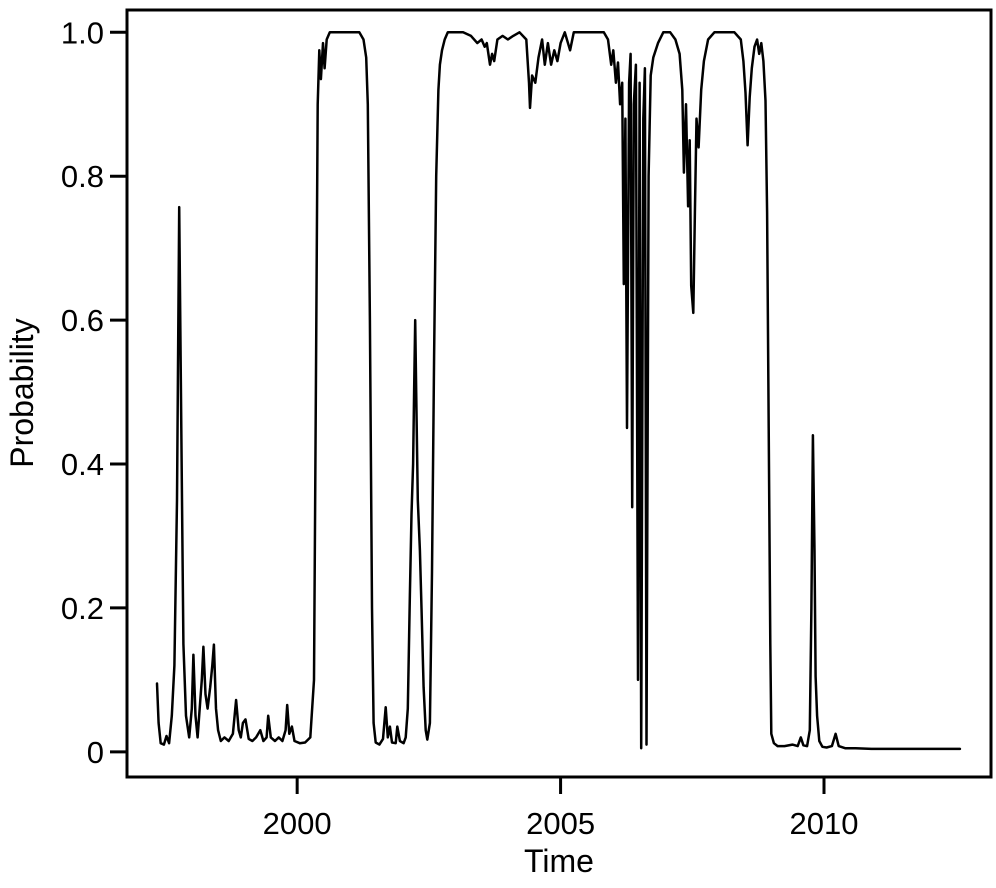 The height and width of the screenshot is (888, 996). I want to click on y-tick-label: 0.2, so click(82, 608).